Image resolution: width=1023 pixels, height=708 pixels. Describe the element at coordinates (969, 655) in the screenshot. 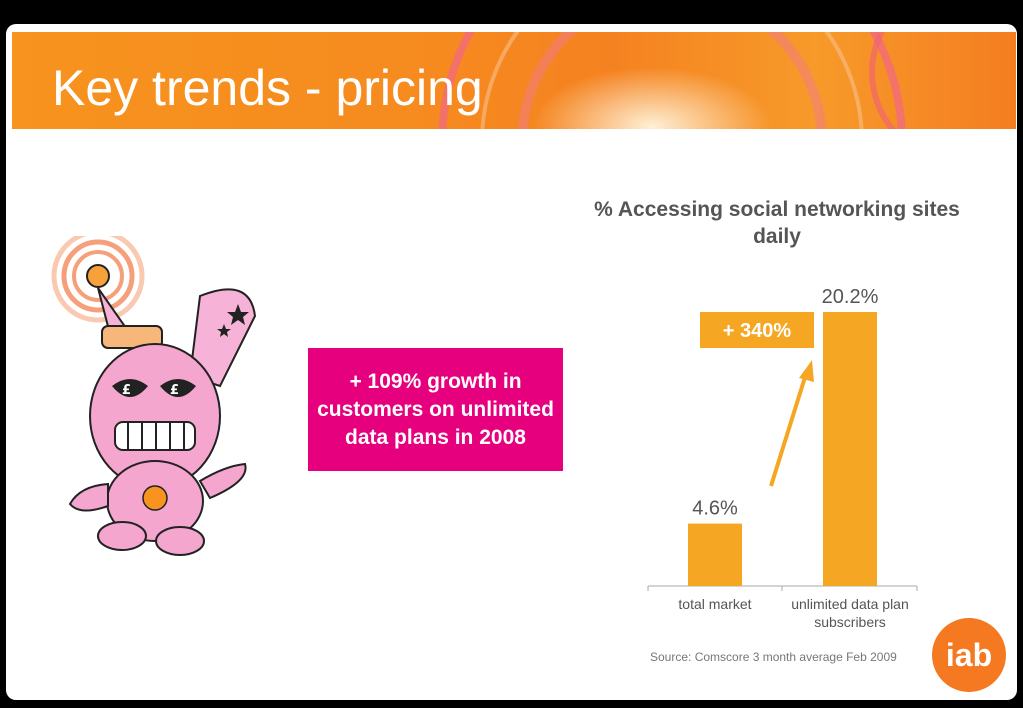

I see `logo-text: iab` at that location.